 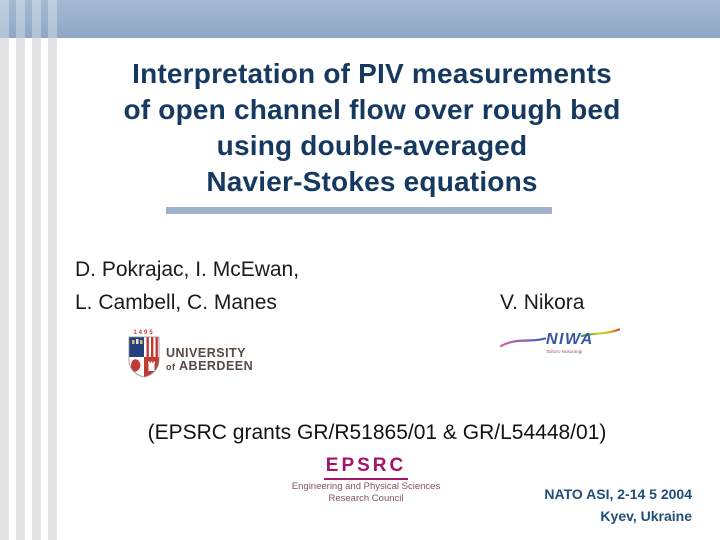 I want to click on aberdeen-crest: 1495, so click(x=144, y=356).